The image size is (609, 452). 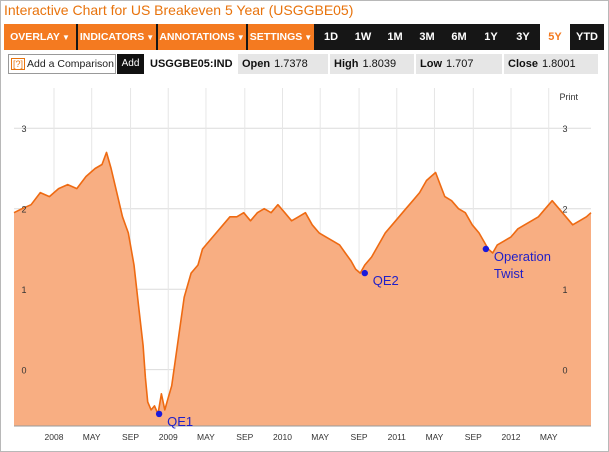 What do you see at coordinates (397, 437) in the screenshot?
I see `x-tick-label: 2011` at bounding box center [397, 437].